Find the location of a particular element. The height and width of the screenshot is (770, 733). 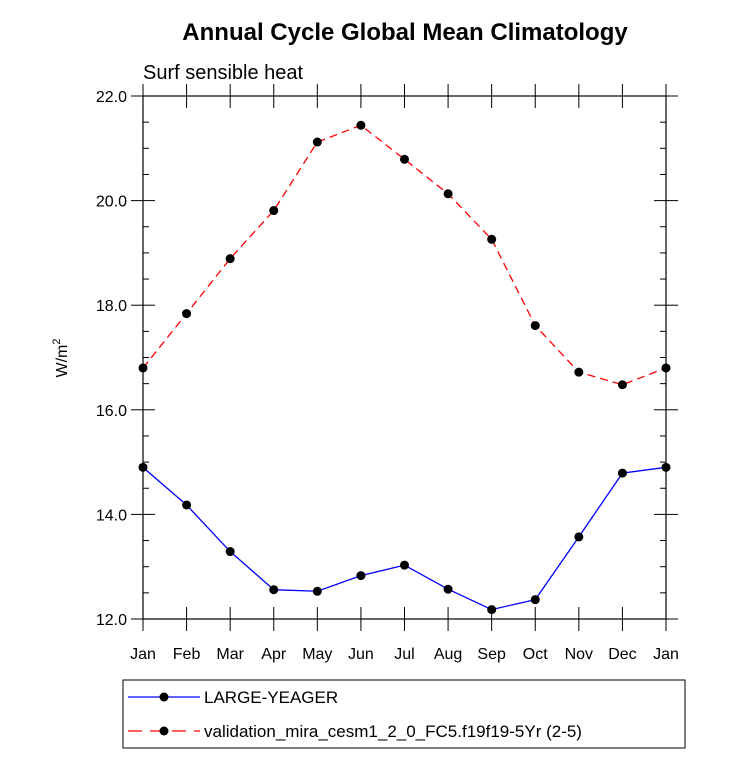

x-tick-label: Mar is located at coordinates (230, 654).